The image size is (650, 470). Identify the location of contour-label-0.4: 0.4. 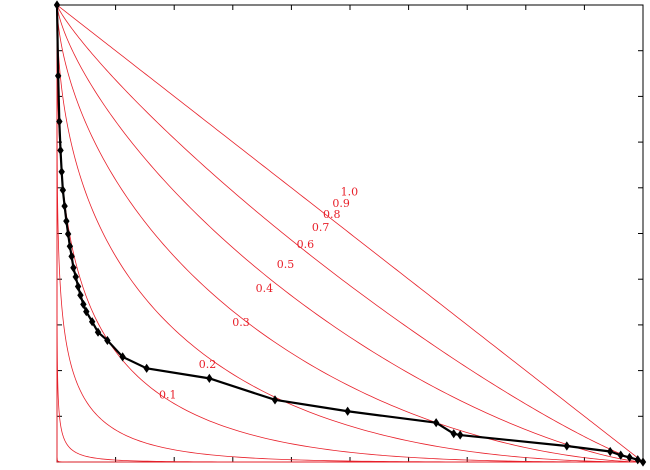
(264, 288).